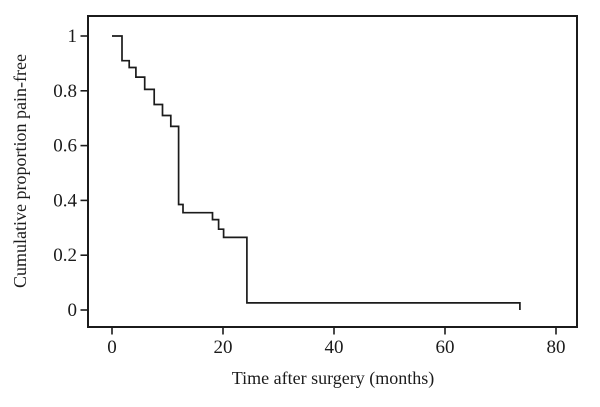  What do you see at coordinates (73, 310) in the screenshot?
I see `y-tick-label: 0` at bounding box center [73, 310].